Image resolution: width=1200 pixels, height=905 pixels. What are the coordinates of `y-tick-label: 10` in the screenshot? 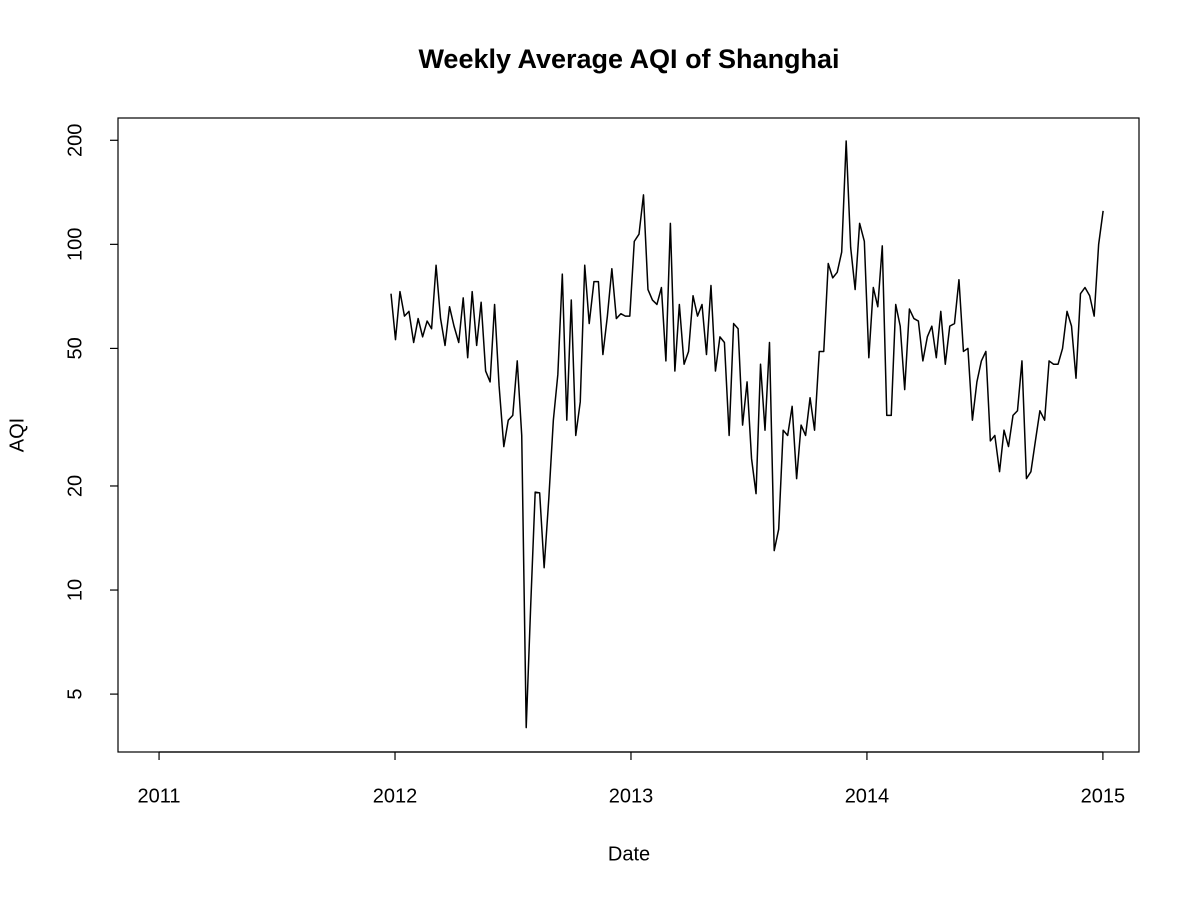 It's located at (75, 590).